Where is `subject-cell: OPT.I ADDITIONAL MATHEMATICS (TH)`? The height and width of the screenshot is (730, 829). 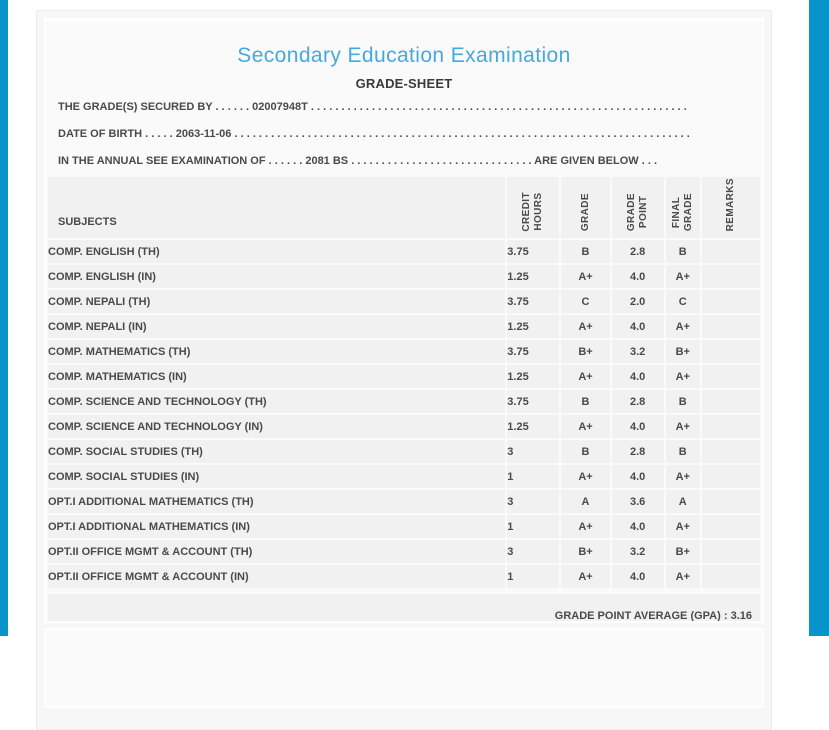 subject-cell: OPT.I ADDITIONAL MATHEMATICS (TH) is located at coordinates (277, 502).